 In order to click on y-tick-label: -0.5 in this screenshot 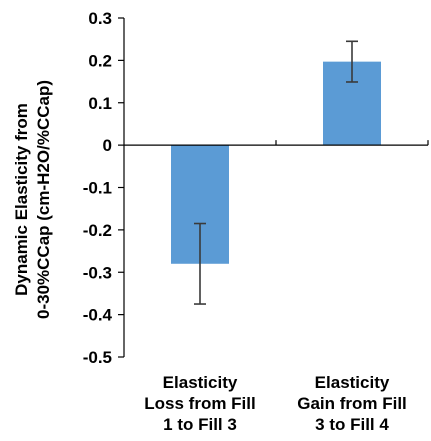, I will do `click(97, 357)`.